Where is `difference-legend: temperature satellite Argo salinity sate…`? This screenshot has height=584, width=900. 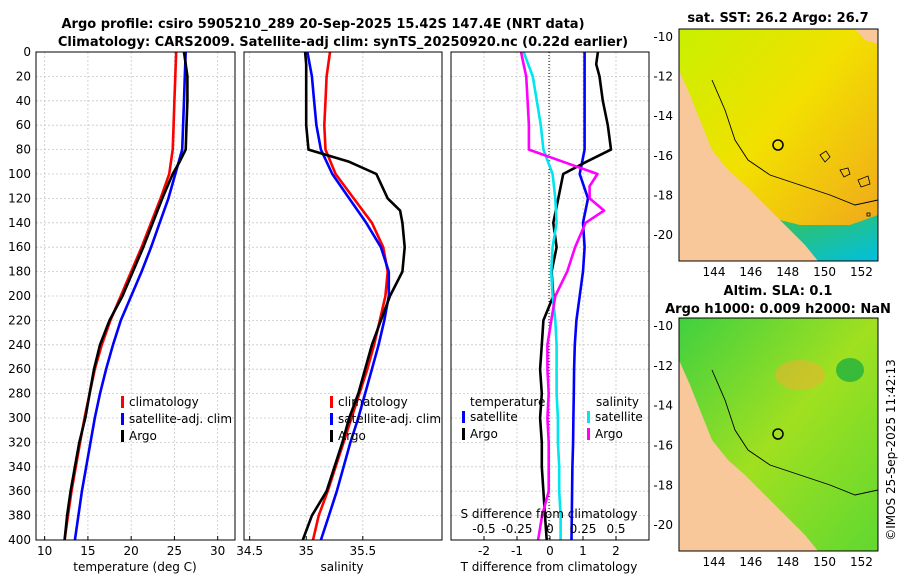
difference-legend: temperature satellite Argo salinity sate… is located at coordinates (552, 418).